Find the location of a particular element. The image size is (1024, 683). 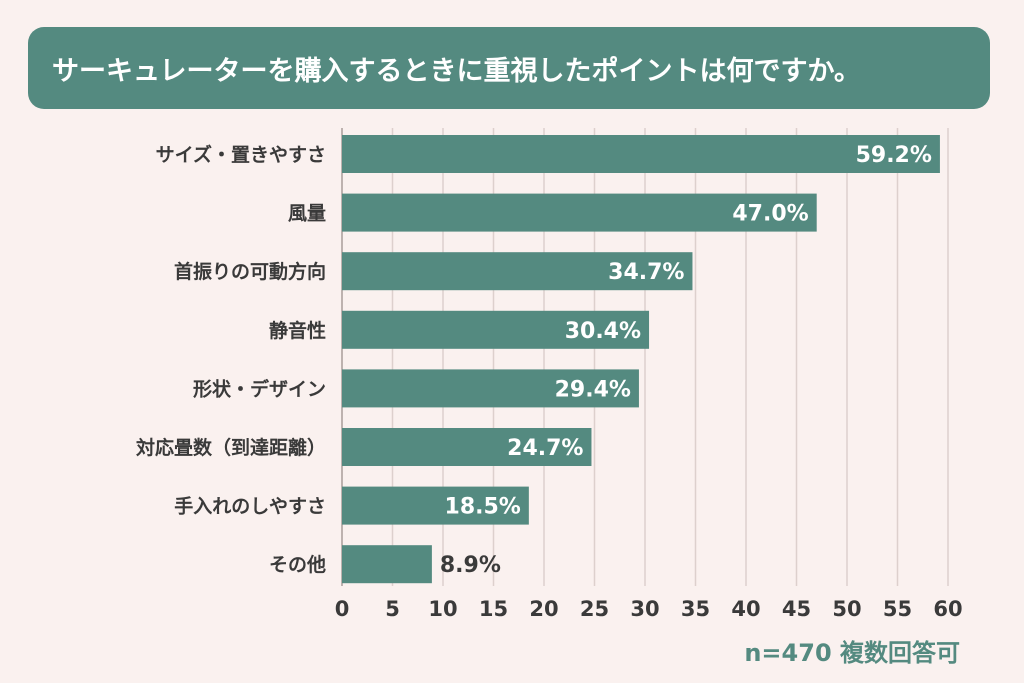

value-label: 24.7% is located at coordinates (545, 448).